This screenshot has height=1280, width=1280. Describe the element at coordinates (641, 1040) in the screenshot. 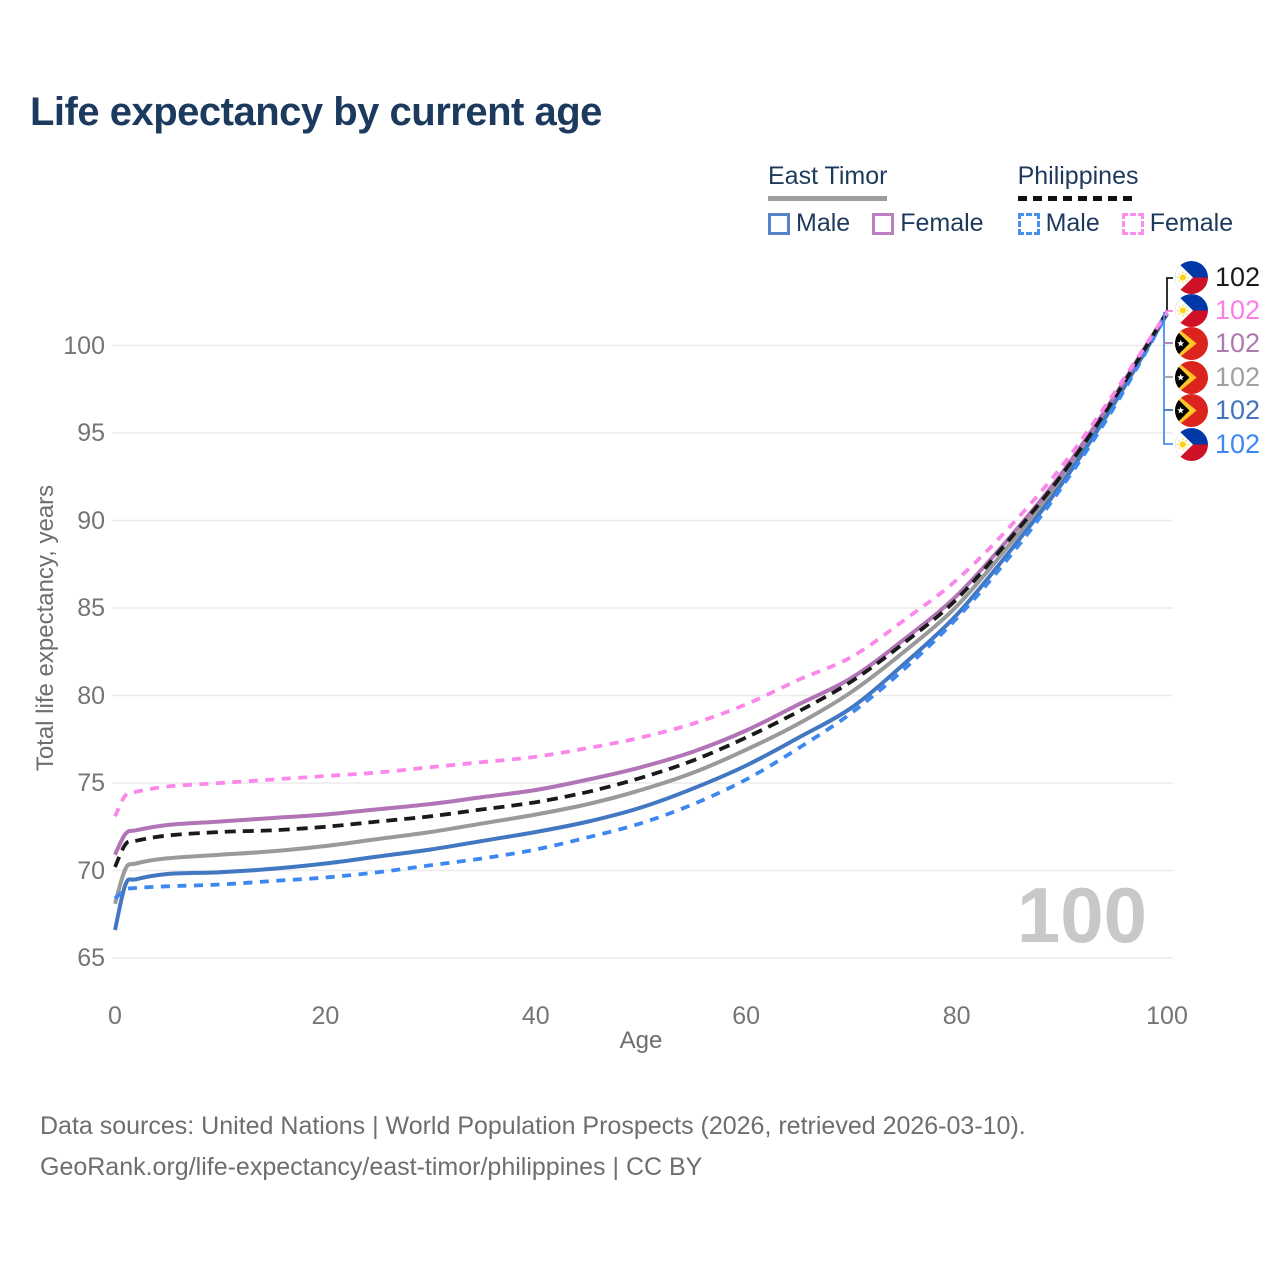

I see `x-axis-title: Age` at that location.